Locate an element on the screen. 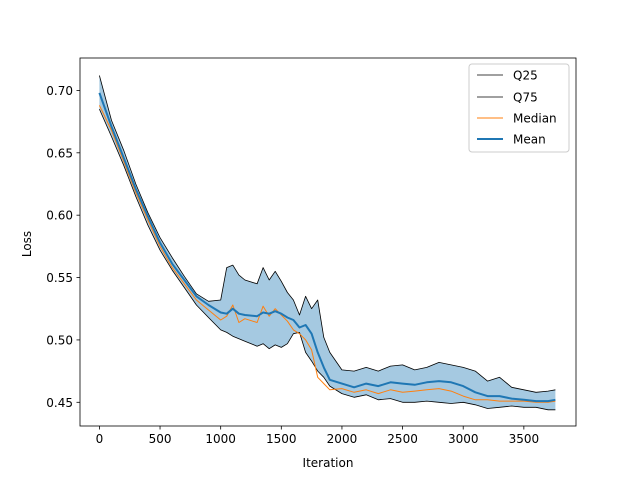  legend: Q25 Q75 Median Mean is located at coordinates (519, 108).